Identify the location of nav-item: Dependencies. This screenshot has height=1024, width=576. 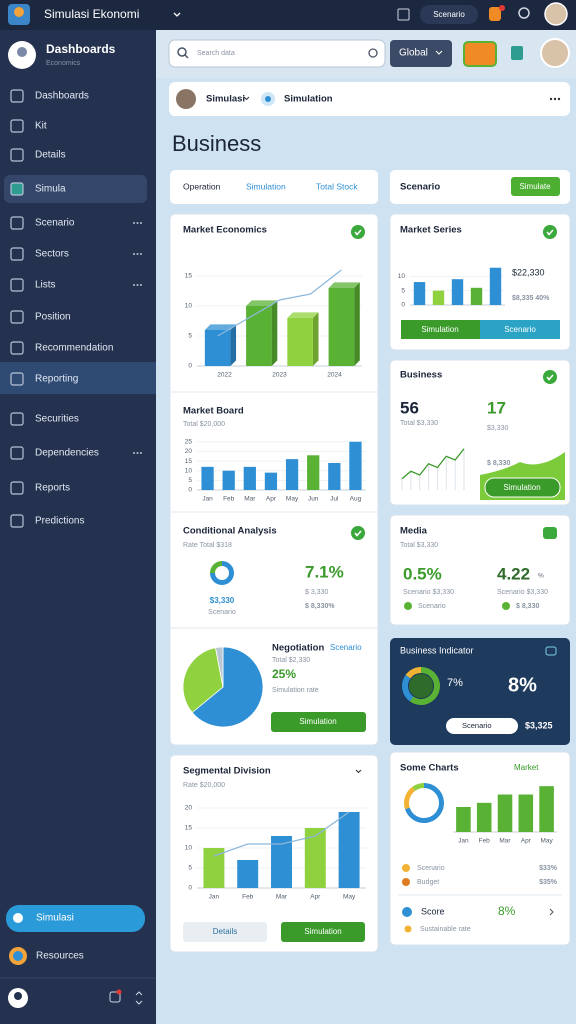
(67, 453).